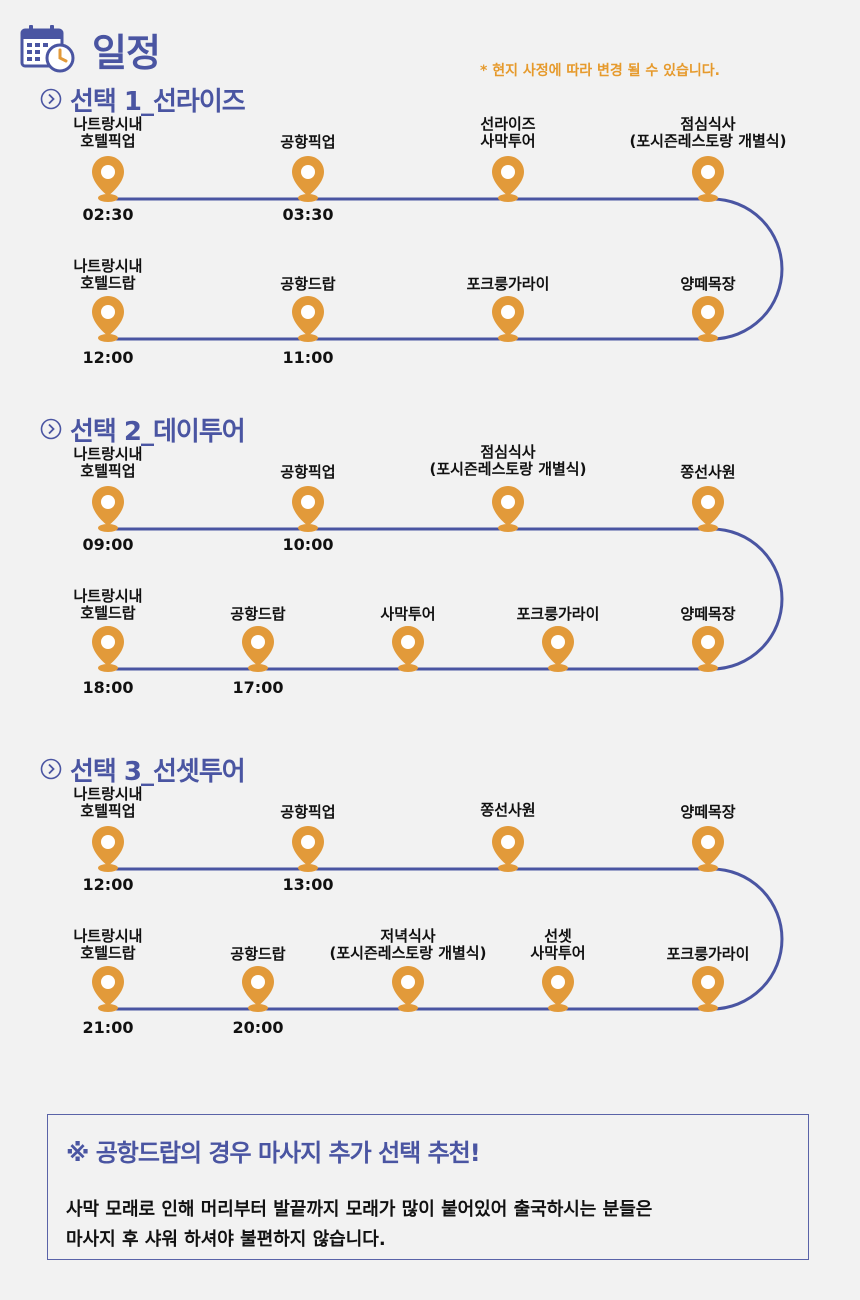 This screenshot has height=1300, width=860. What do you see at coordinates (158, 771) in the screenshot?
I see `section-title-text: 선택 3_선셋투어` at bounding box center [158, 771].